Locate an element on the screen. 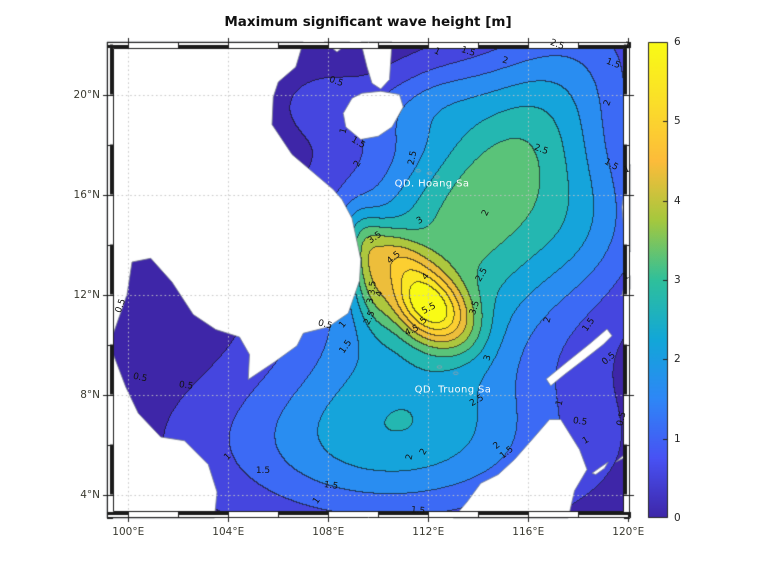  x-tick-label: 104°E is located at coordinates (228, 532).